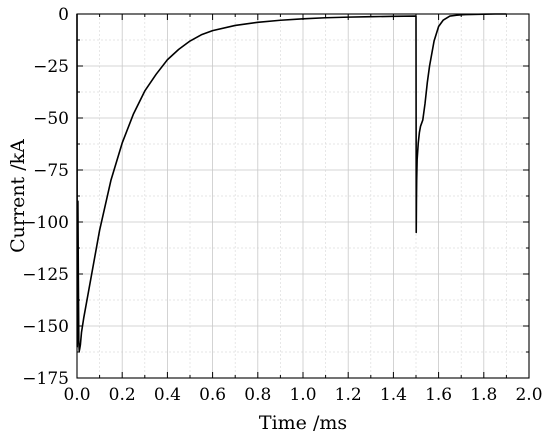 This screenshot has height=438, width=550. What do you see at coordinates (122, 395) in the screenshot?
I see `x-tick-label: 0.2` at bounding box center [122, 395].